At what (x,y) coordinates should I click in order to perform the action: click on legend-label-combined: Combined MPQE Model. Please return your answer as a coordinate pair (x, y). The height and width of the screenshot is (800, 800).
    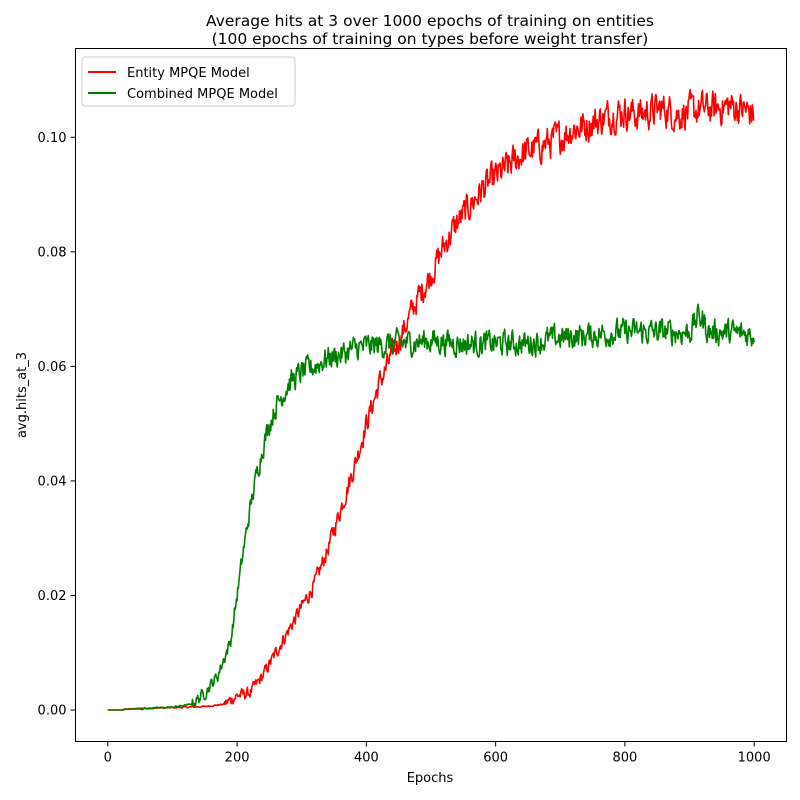
    Looking at the image, I should click on (202, 94).